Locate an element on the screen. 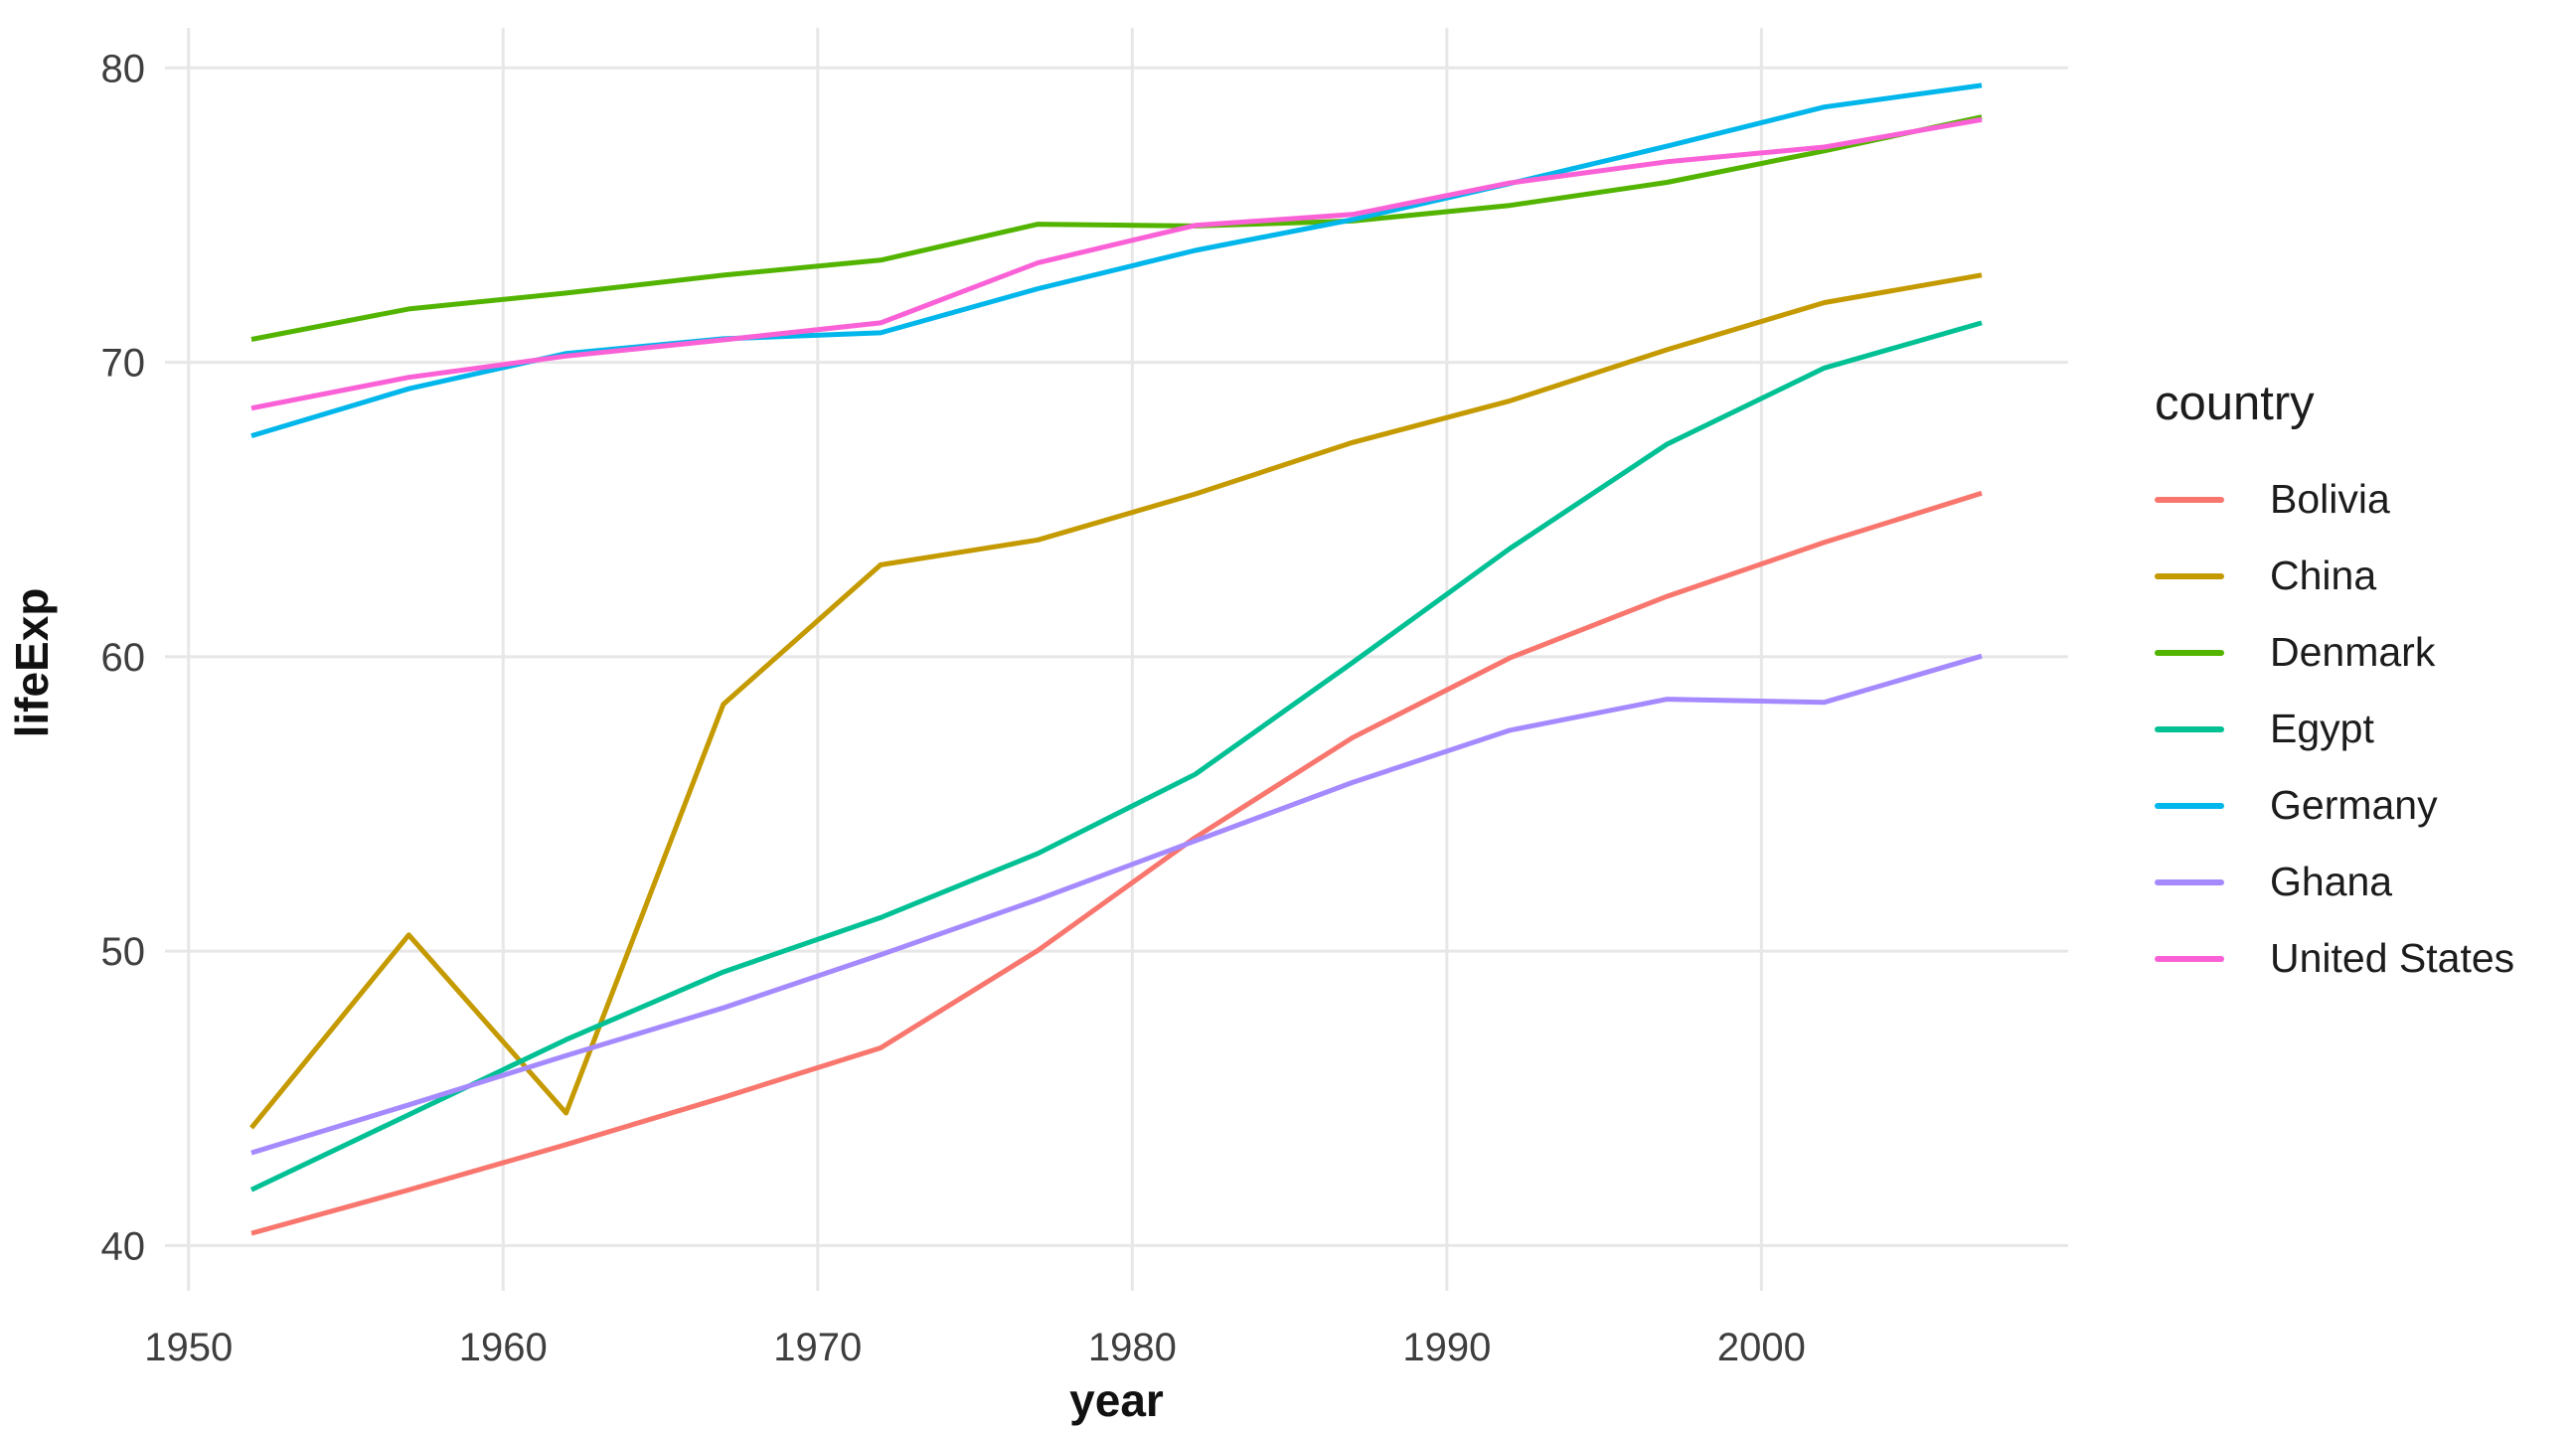 Image resolution: width=2576 pixels, height=1431 pixels. legend-title: country is located at coordinates (2235, 403).